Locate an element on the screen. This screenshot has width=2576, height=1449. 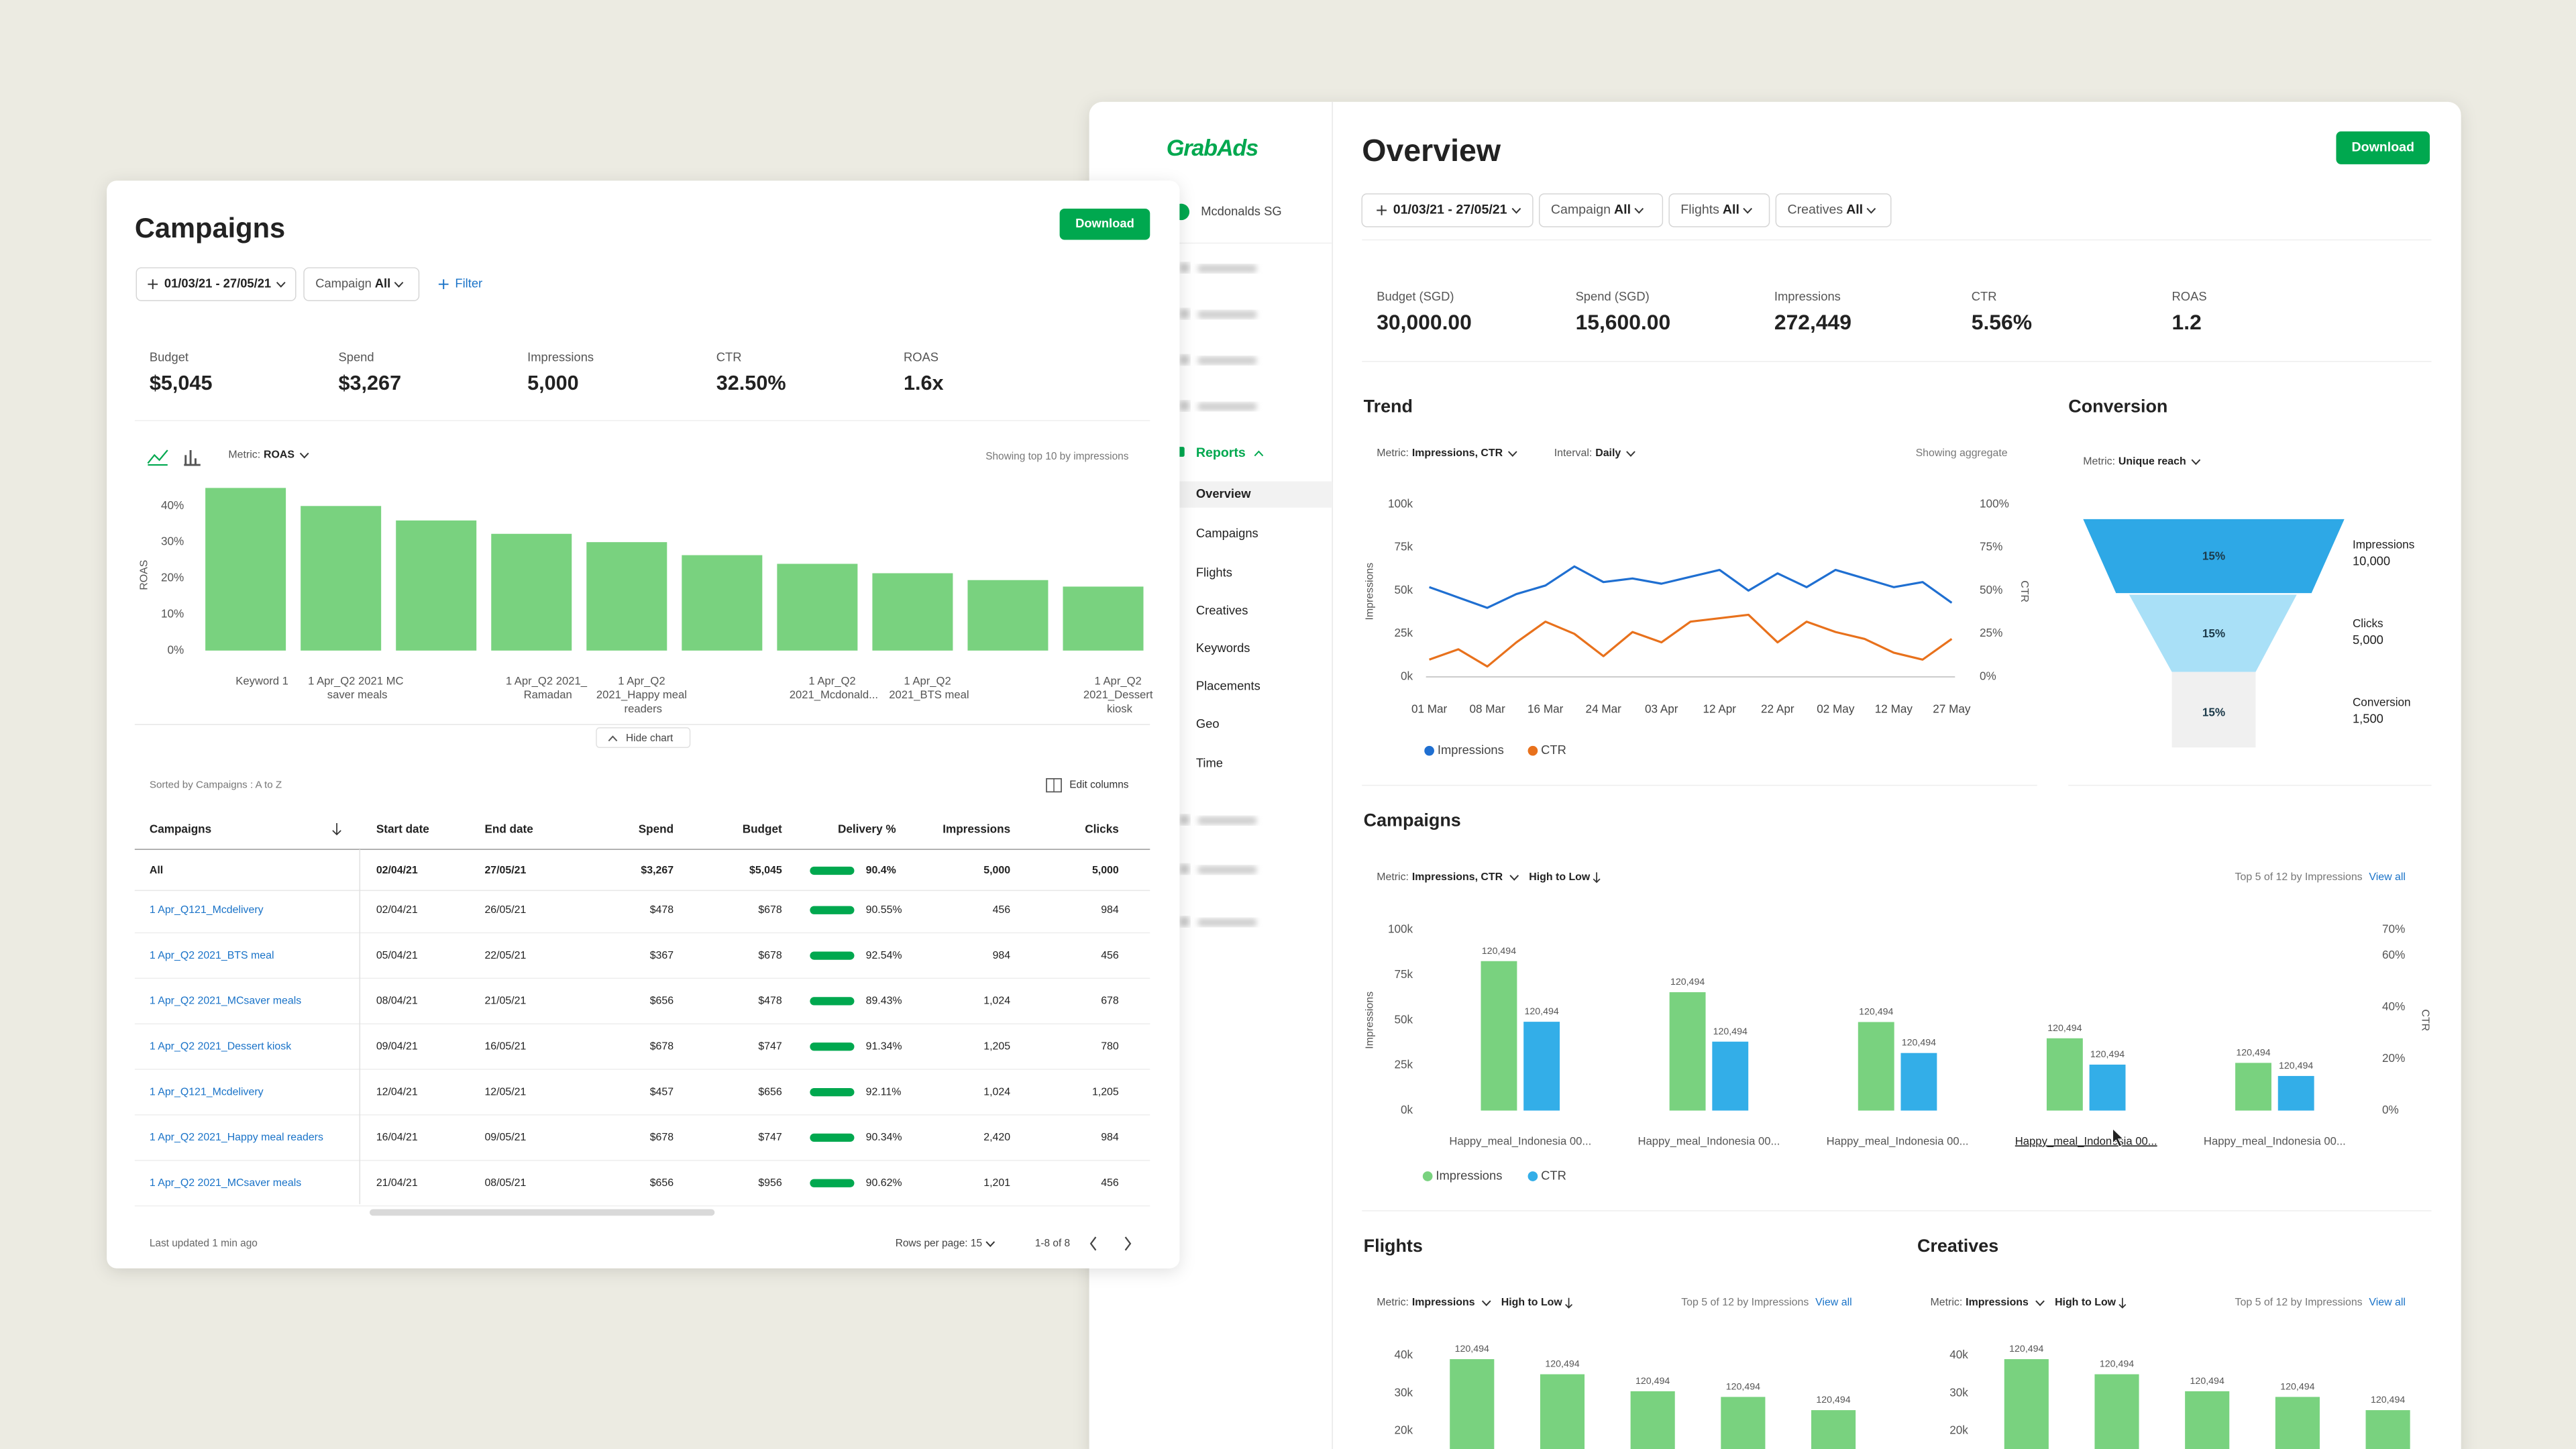
table-cell: 456 is located at coordinates (1002, 910).